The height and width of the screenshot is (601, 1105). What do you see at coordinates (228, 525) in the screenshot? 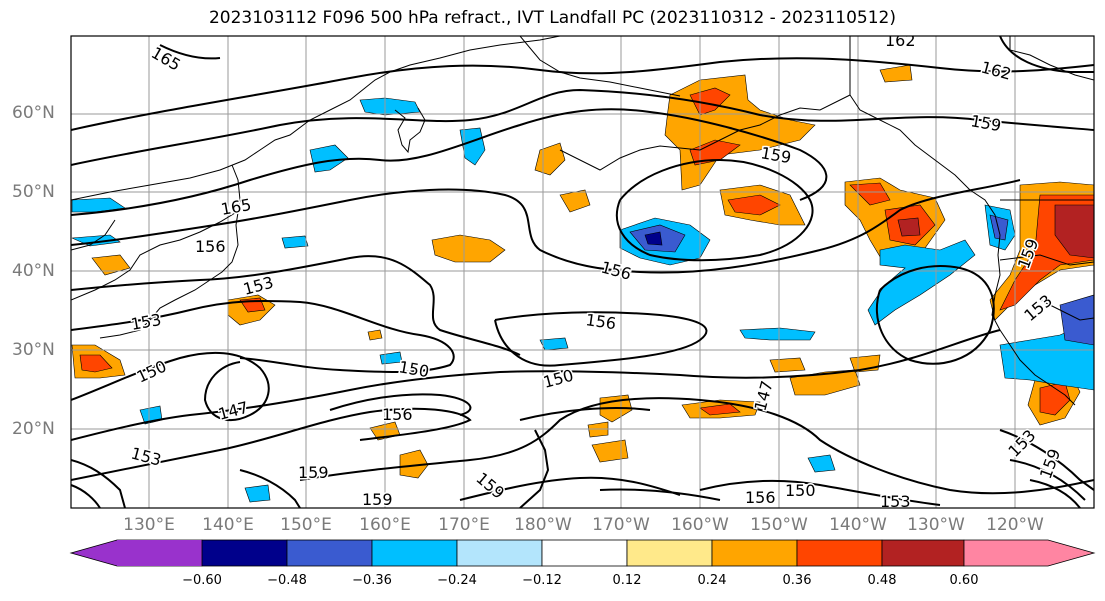
I see `lon-label: 140°E` at bounding box center [228, 525].